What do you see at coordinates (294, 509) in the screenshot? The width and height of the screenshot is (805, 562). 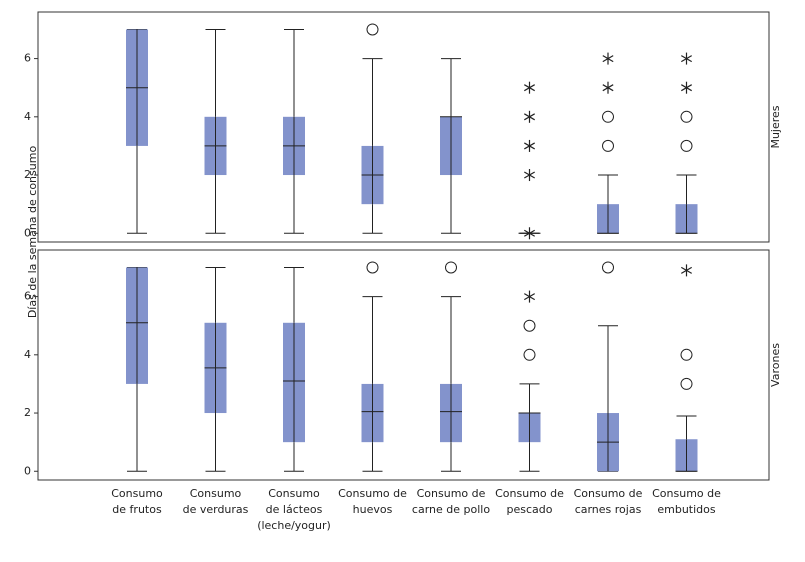 I see `x-tick-label: de lácteos` at bounding box center [294, 509].